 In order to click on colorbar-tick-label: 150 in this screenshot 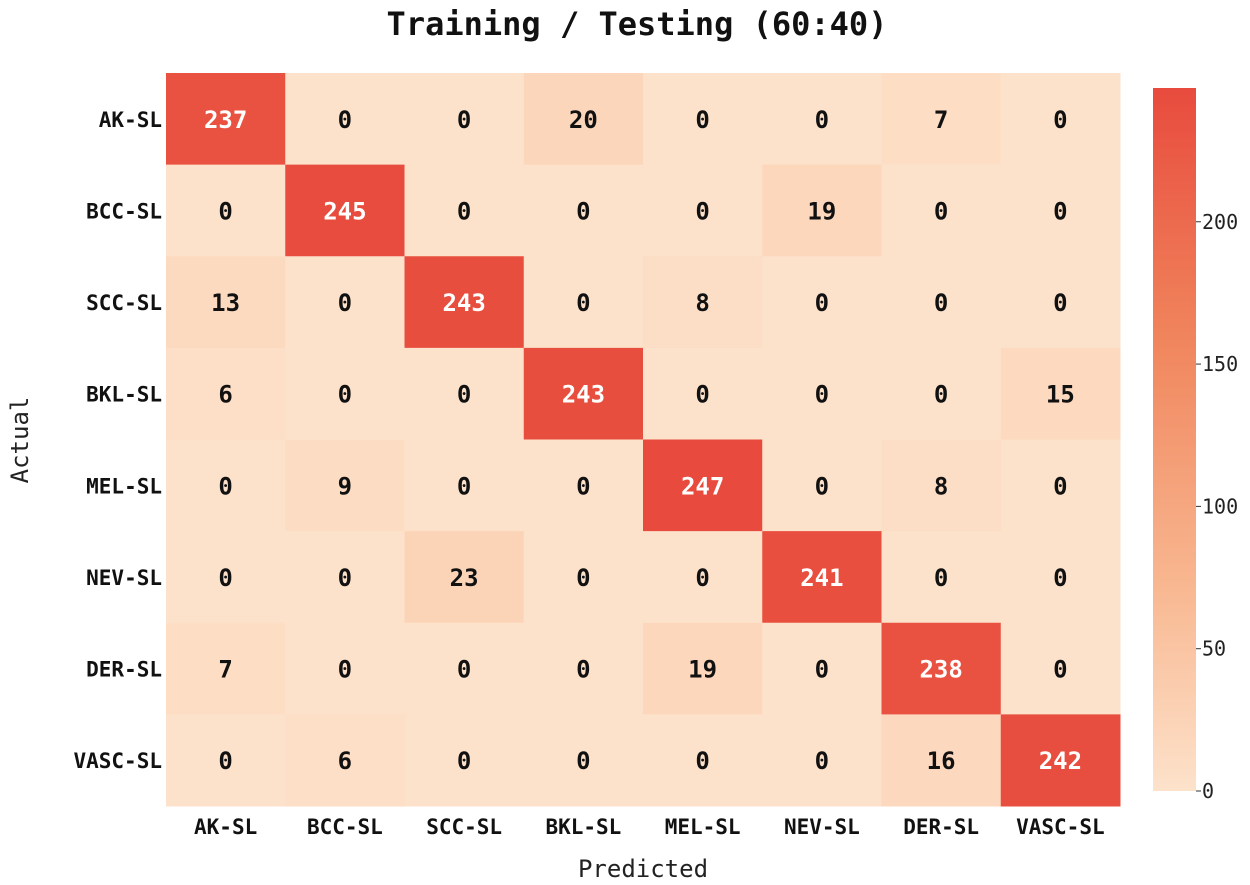, I will do `click(1220, 364)`.